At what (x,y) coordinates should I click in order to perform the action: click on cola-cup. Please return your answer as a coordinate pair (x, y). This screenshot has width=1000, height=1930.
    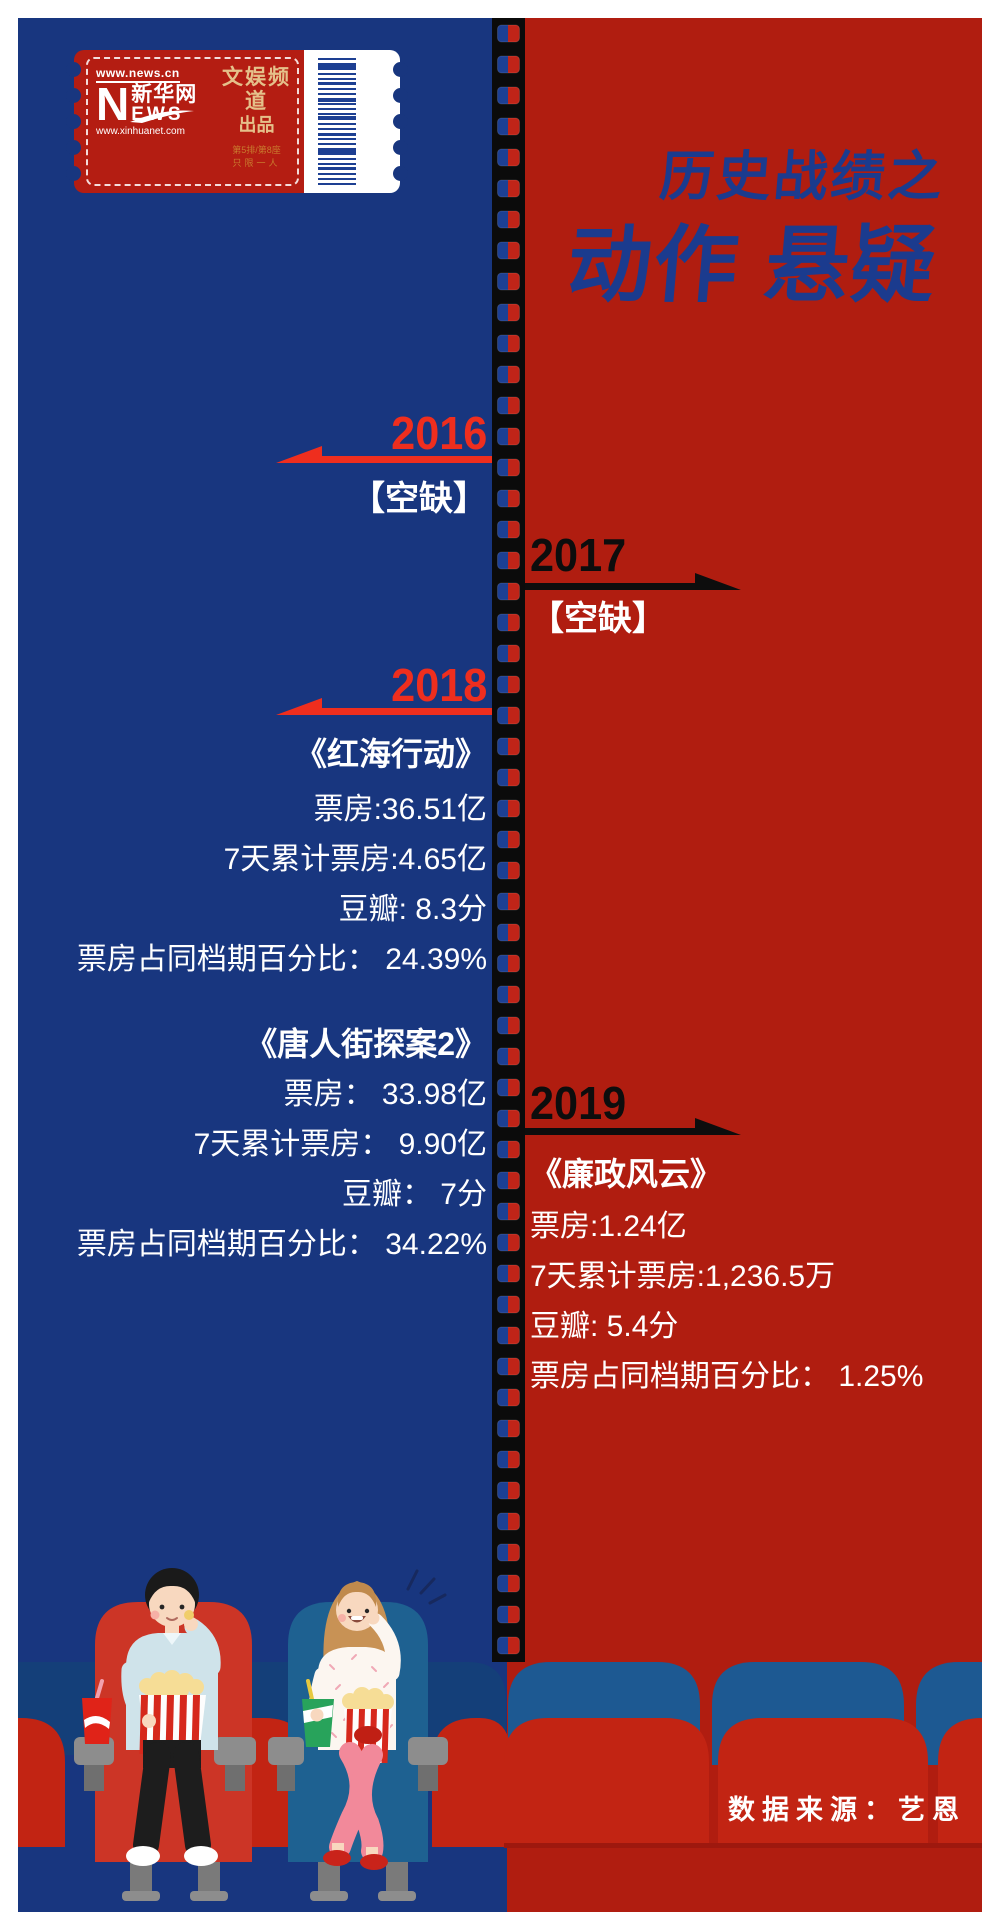
    Looking at the image, I should click on (97, 1711).